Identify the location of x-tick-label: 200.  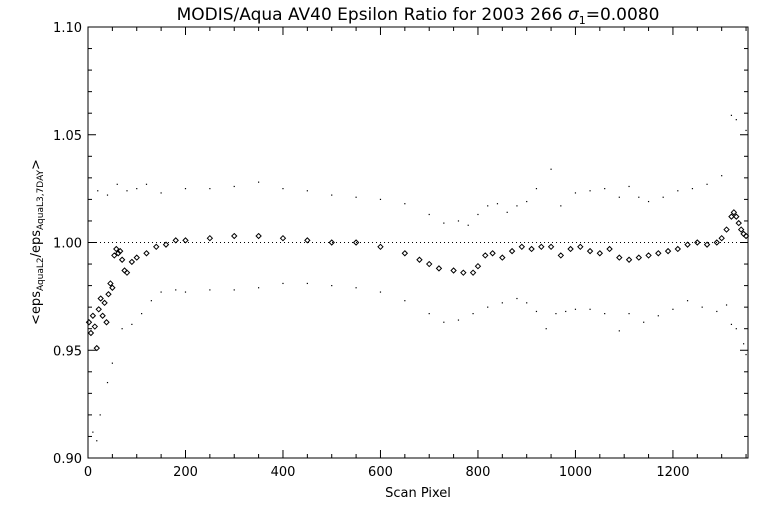
(185, 472).